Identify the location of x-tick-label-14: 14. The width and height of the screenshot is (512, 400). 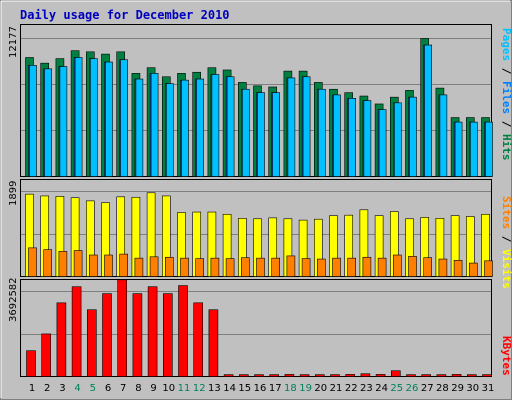
(229, 388).